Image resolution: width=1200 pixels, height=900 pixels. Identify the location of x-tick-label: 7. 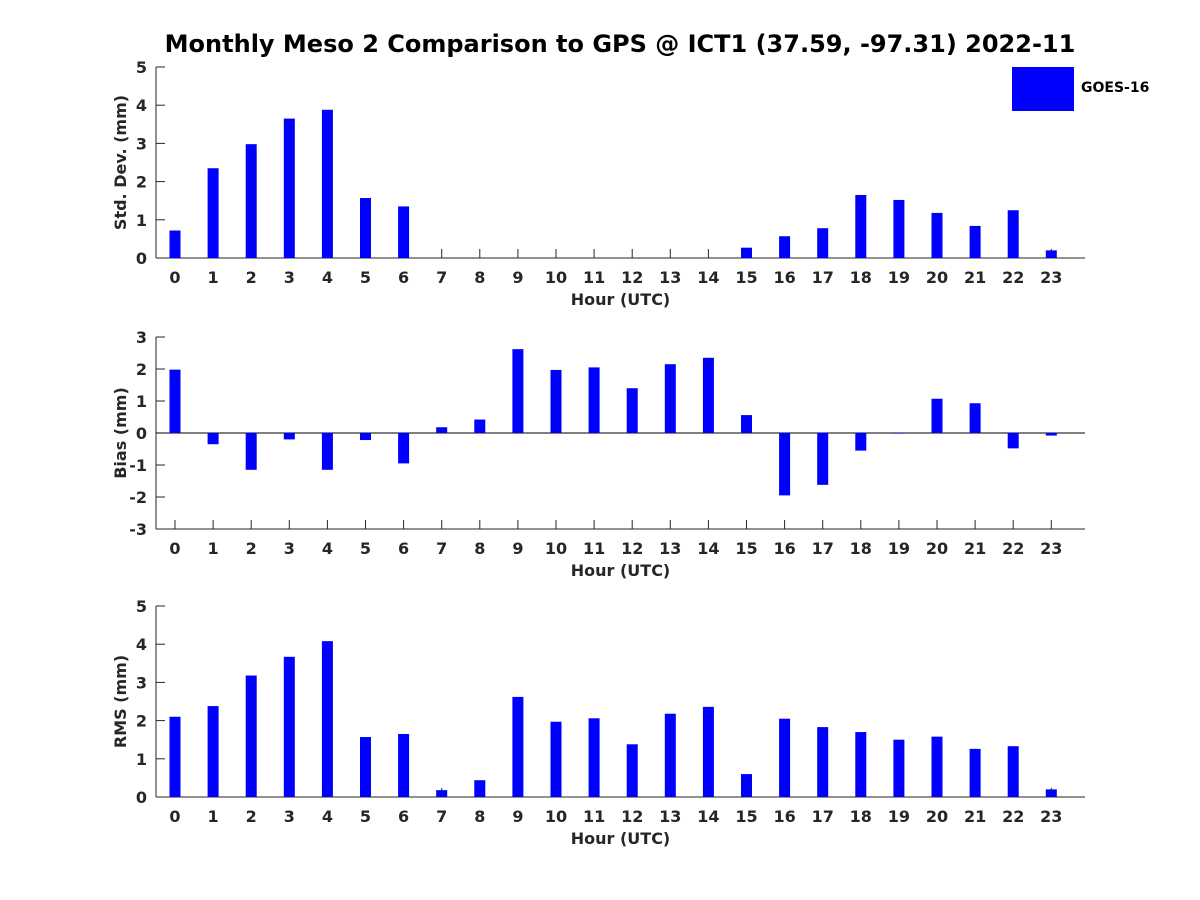
(441, 816).